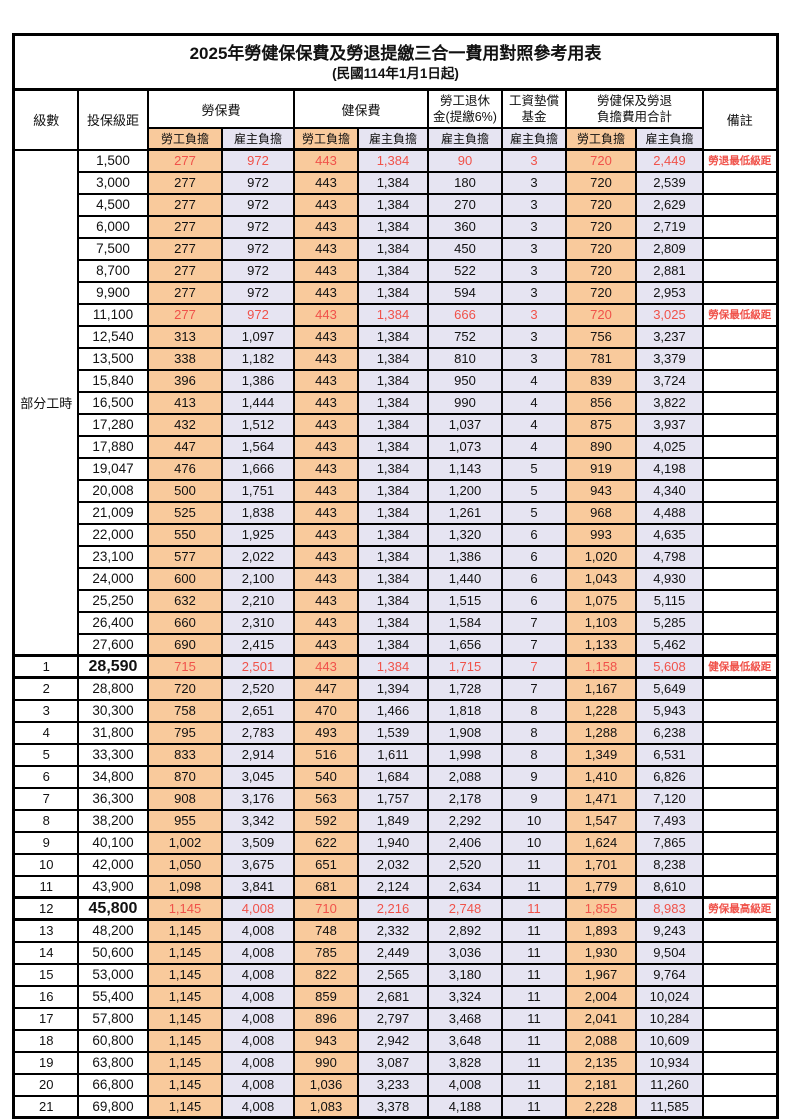  What do you see at coordinates (464, 710) in the screenshot?
I see `fee-cell: 1,818` at bounding box center [464, 710].